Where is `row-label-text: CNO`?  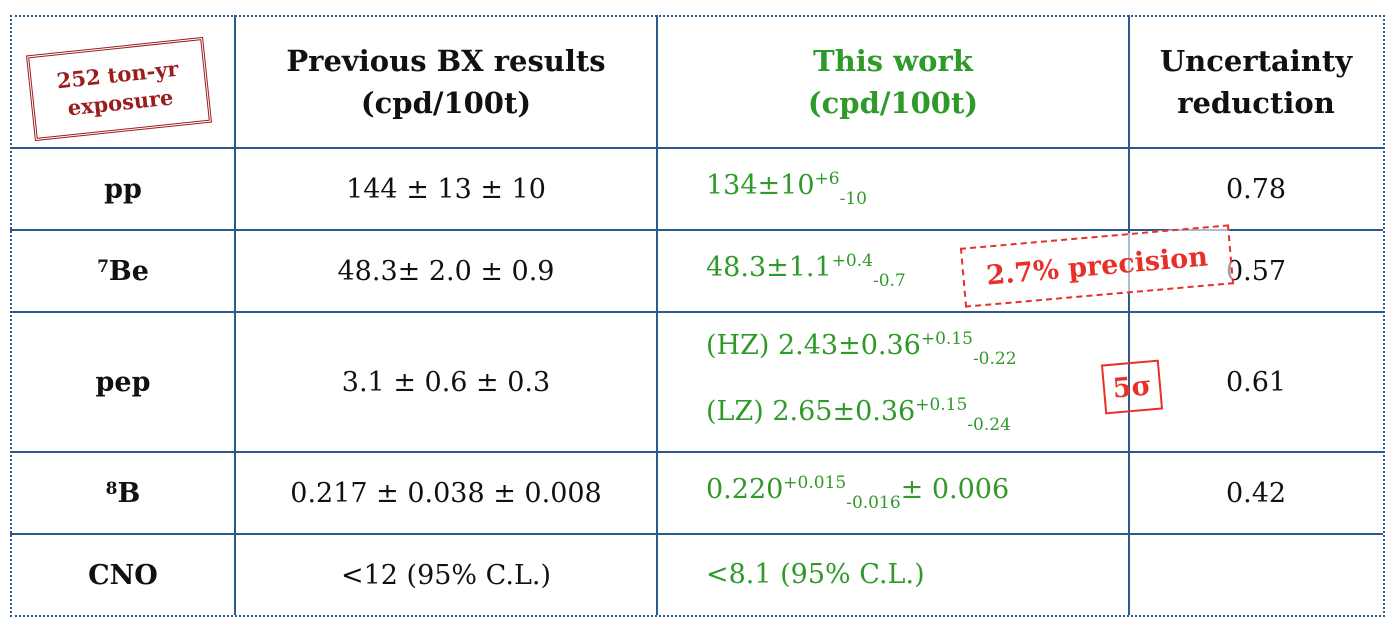 row-label-text: CNO is located at coordinates (123, 575).